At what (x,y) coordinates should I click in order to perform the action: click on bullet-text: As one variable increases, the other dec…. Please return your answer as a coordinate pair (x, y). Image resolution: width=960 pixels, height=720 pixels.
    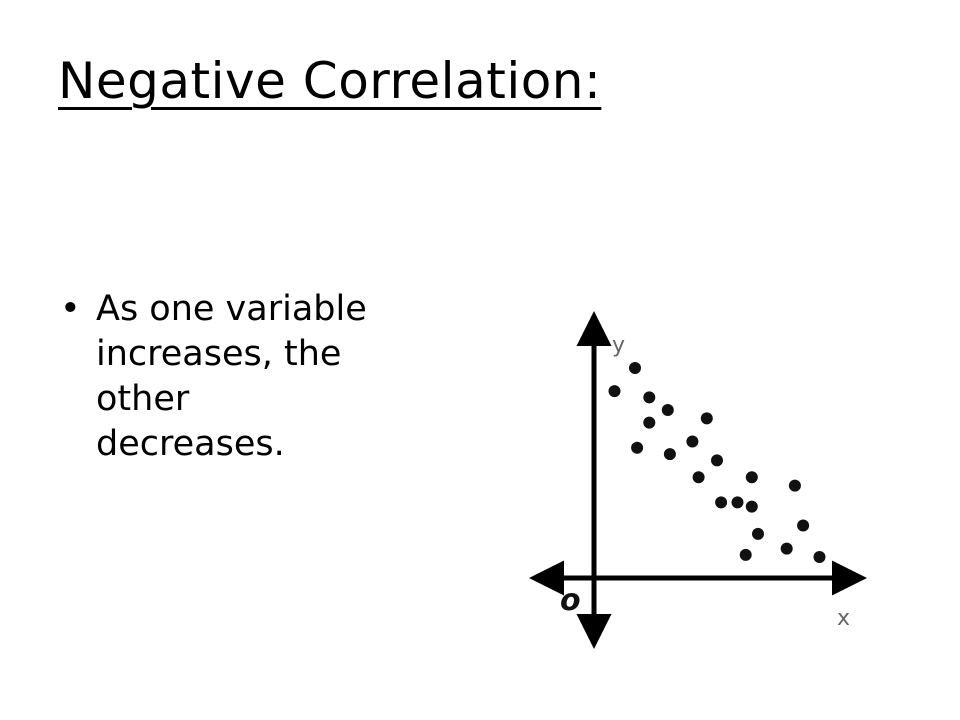
    Looking at the image, I should click on (288, 377).